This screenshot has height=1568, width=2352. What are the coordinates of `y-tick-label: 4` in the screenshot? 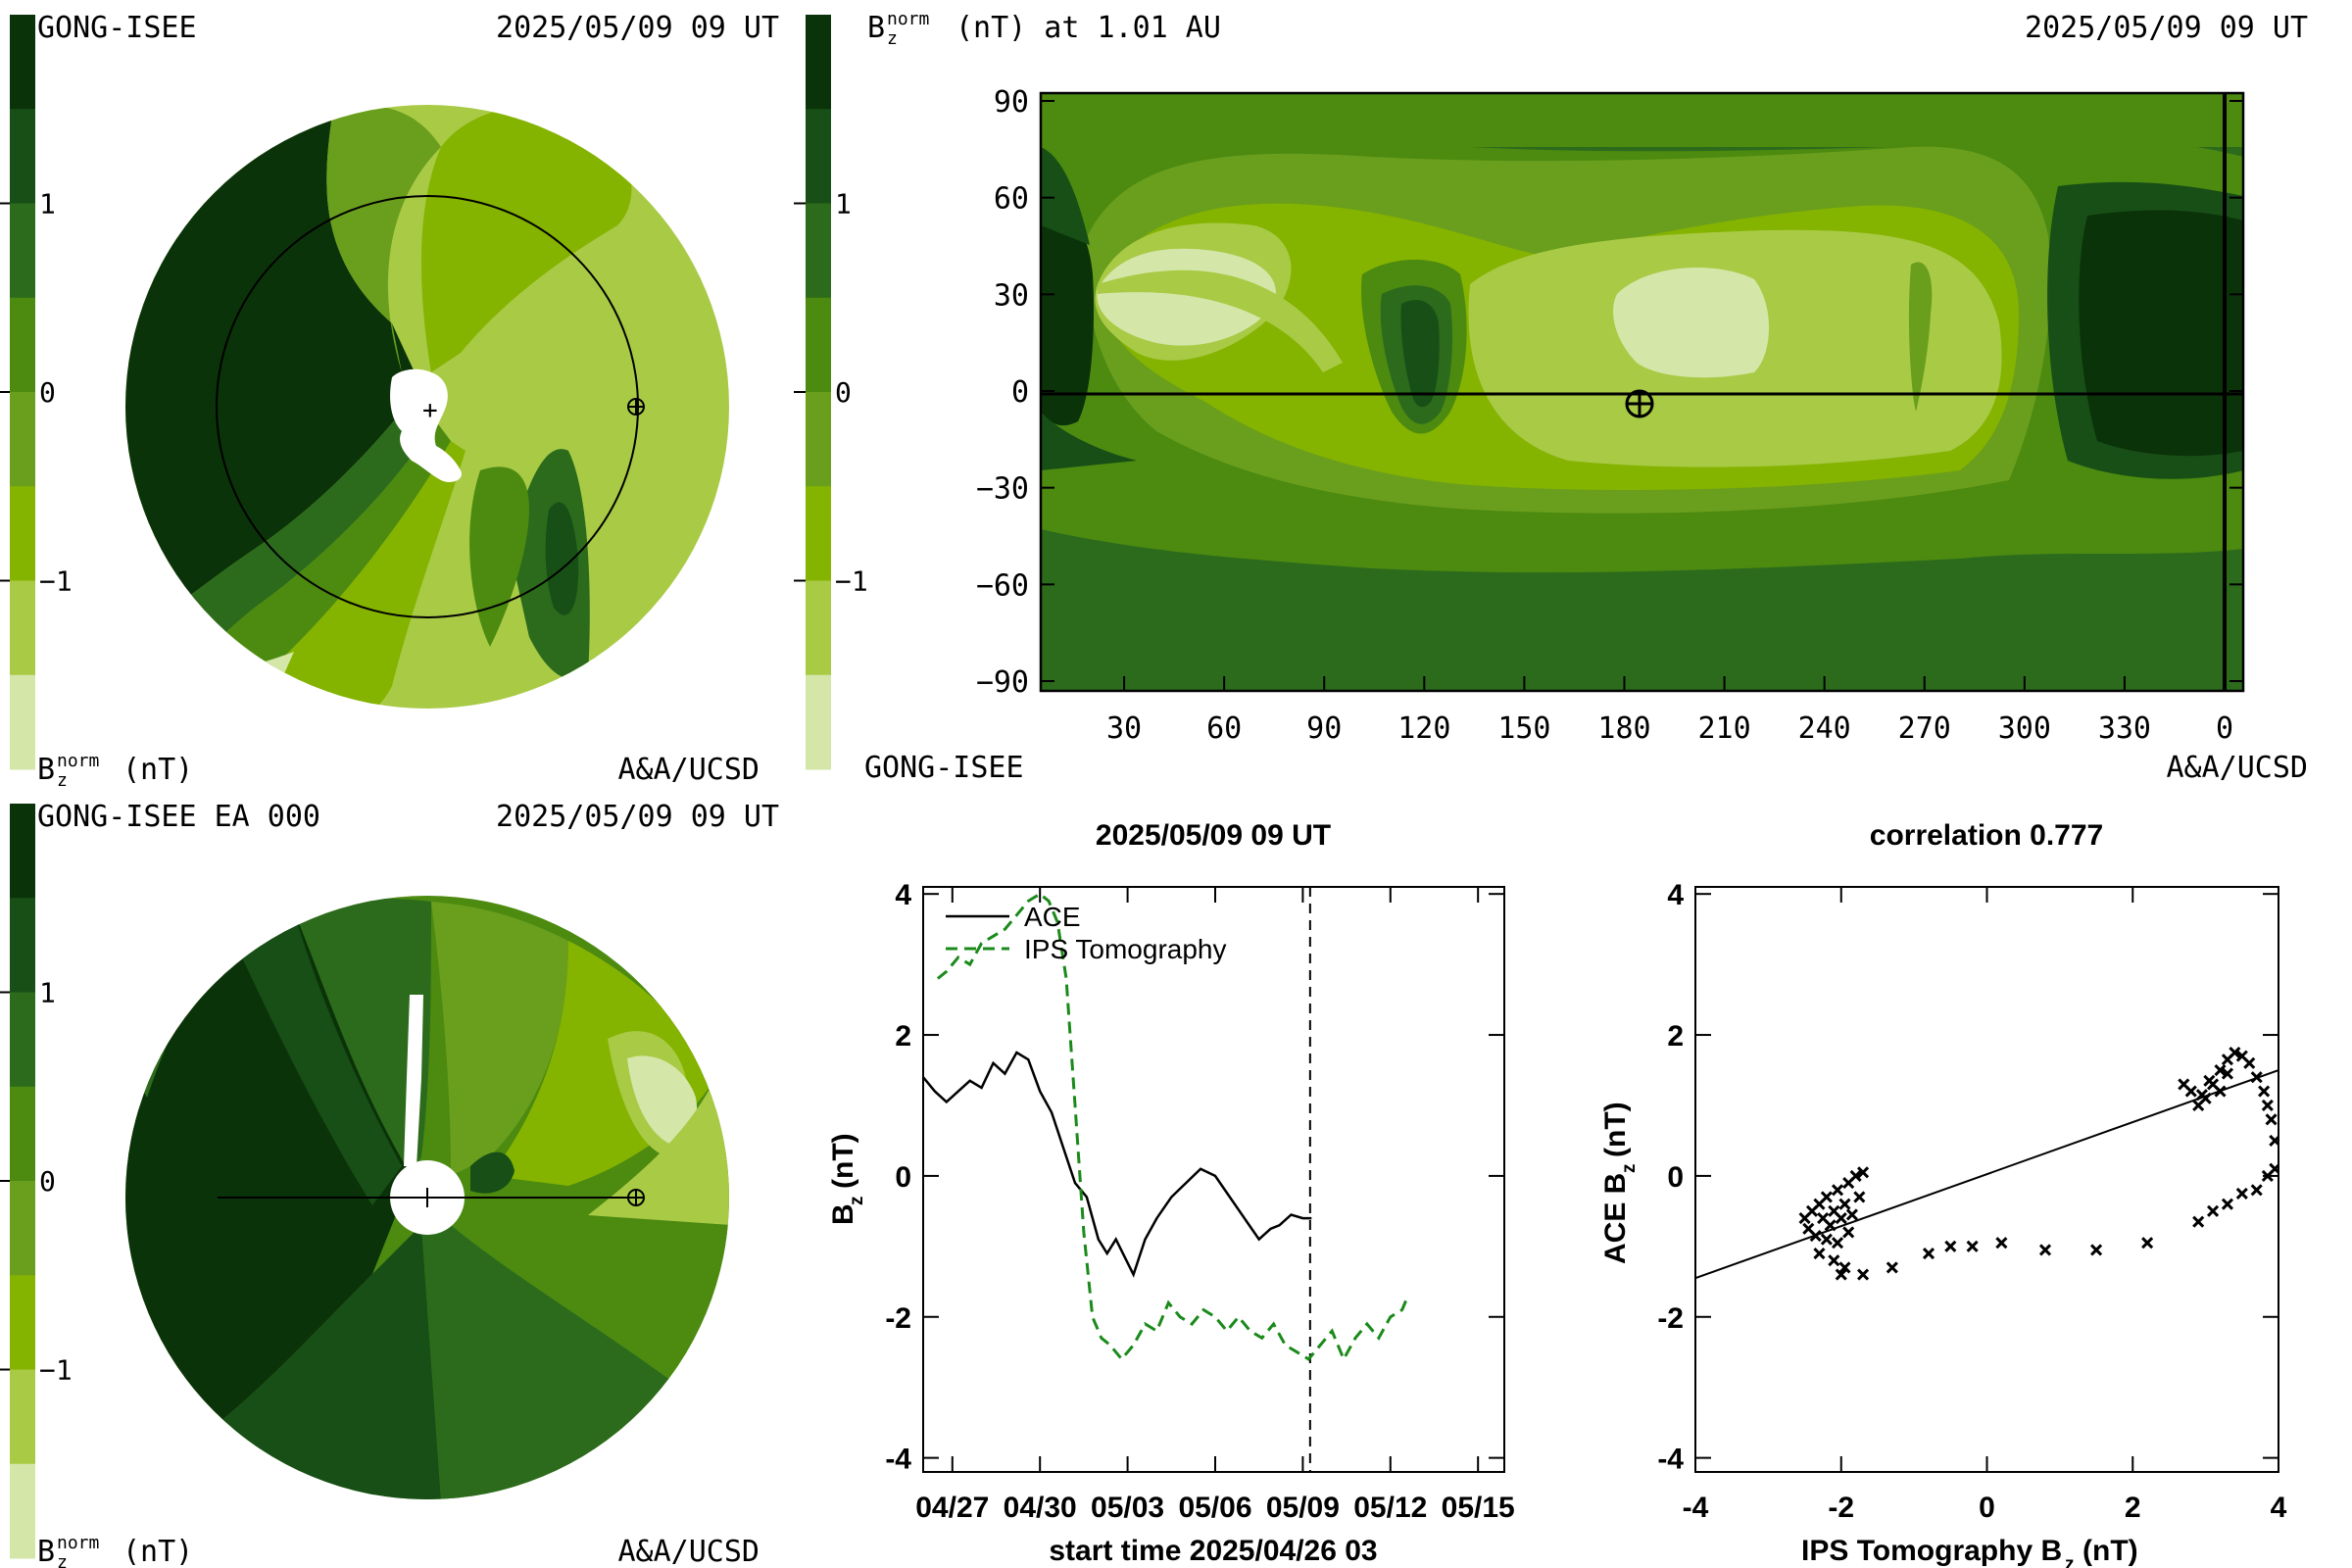 It's located at (1675, 895).